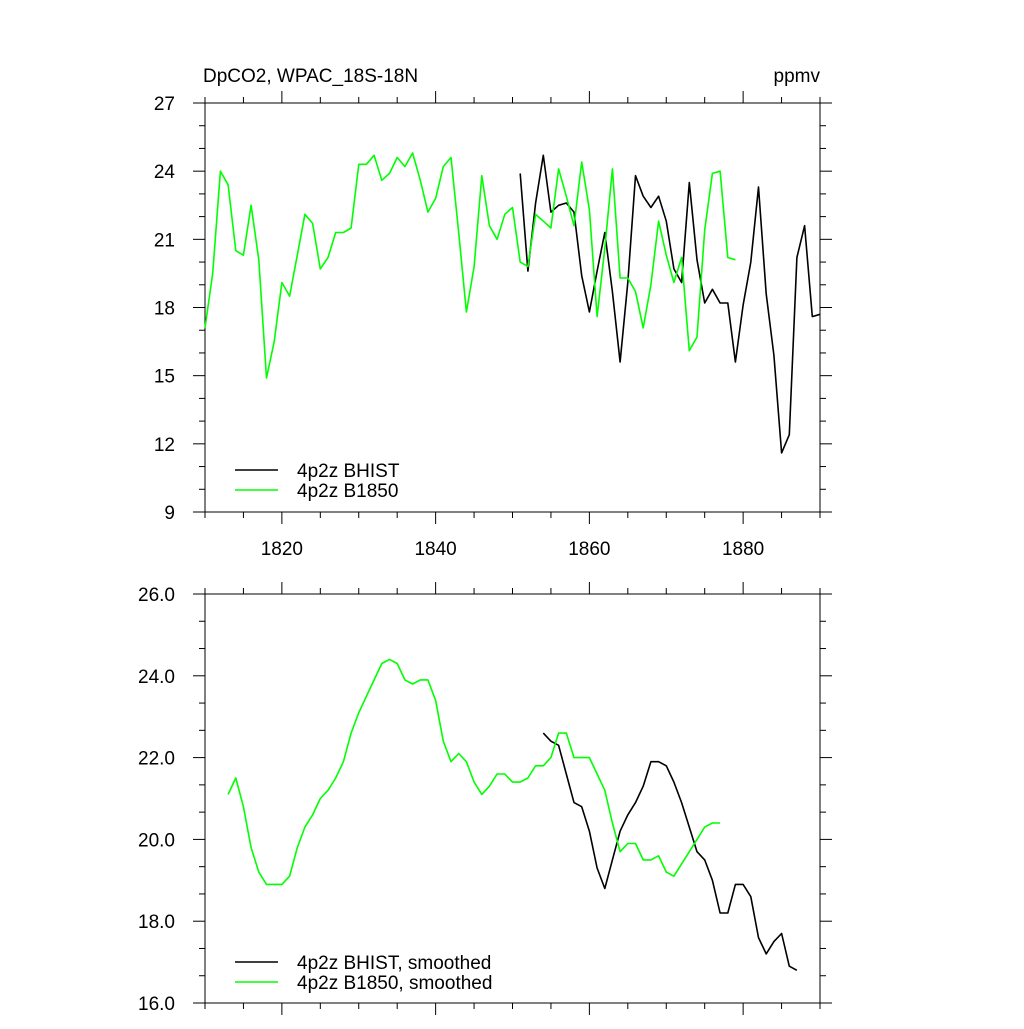  I want to click on y-tick-label: 18, so click(164, 309).